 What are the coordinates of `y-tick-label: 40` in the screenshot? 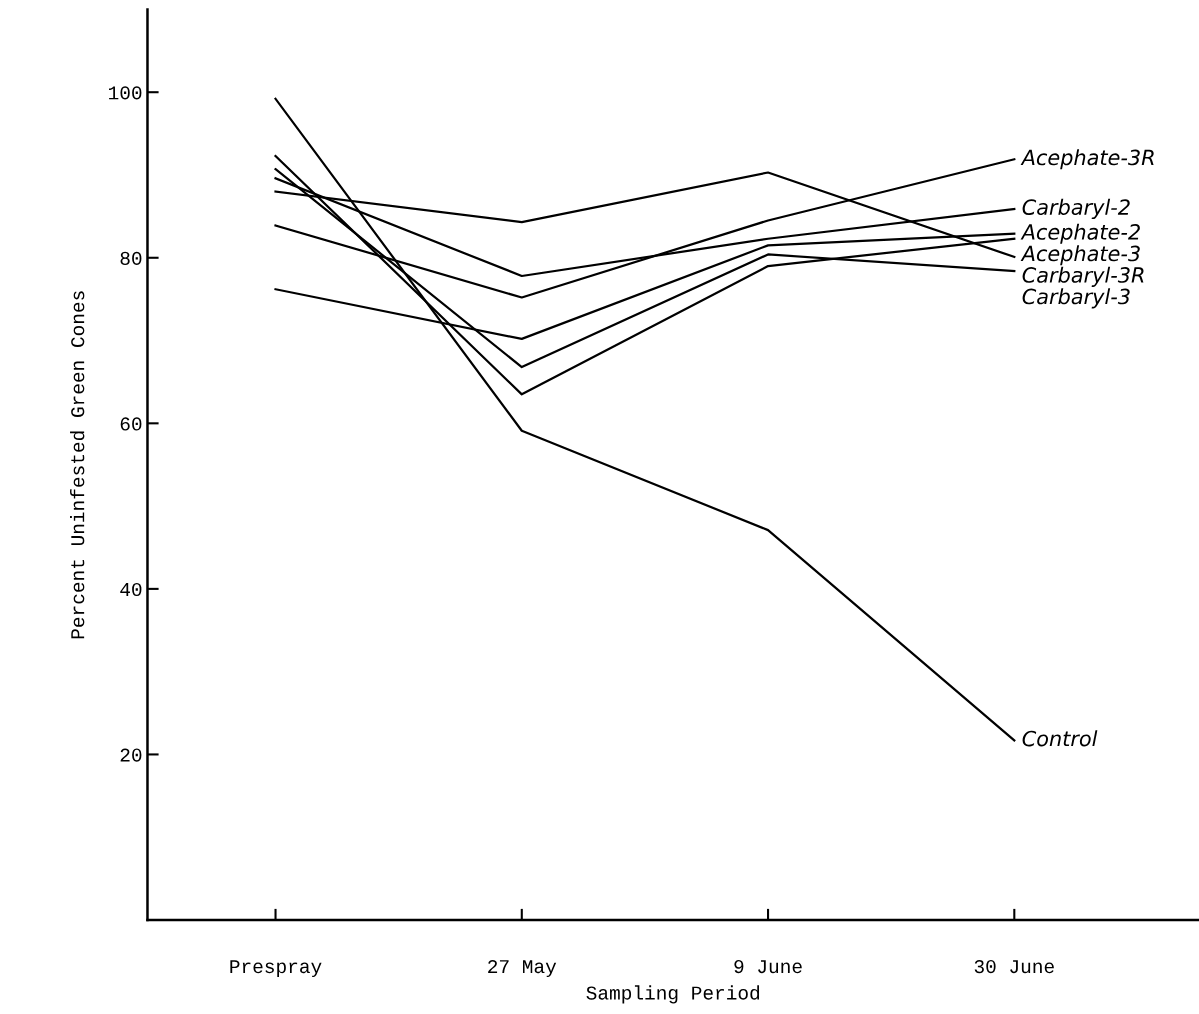 It's located at (131, 589).